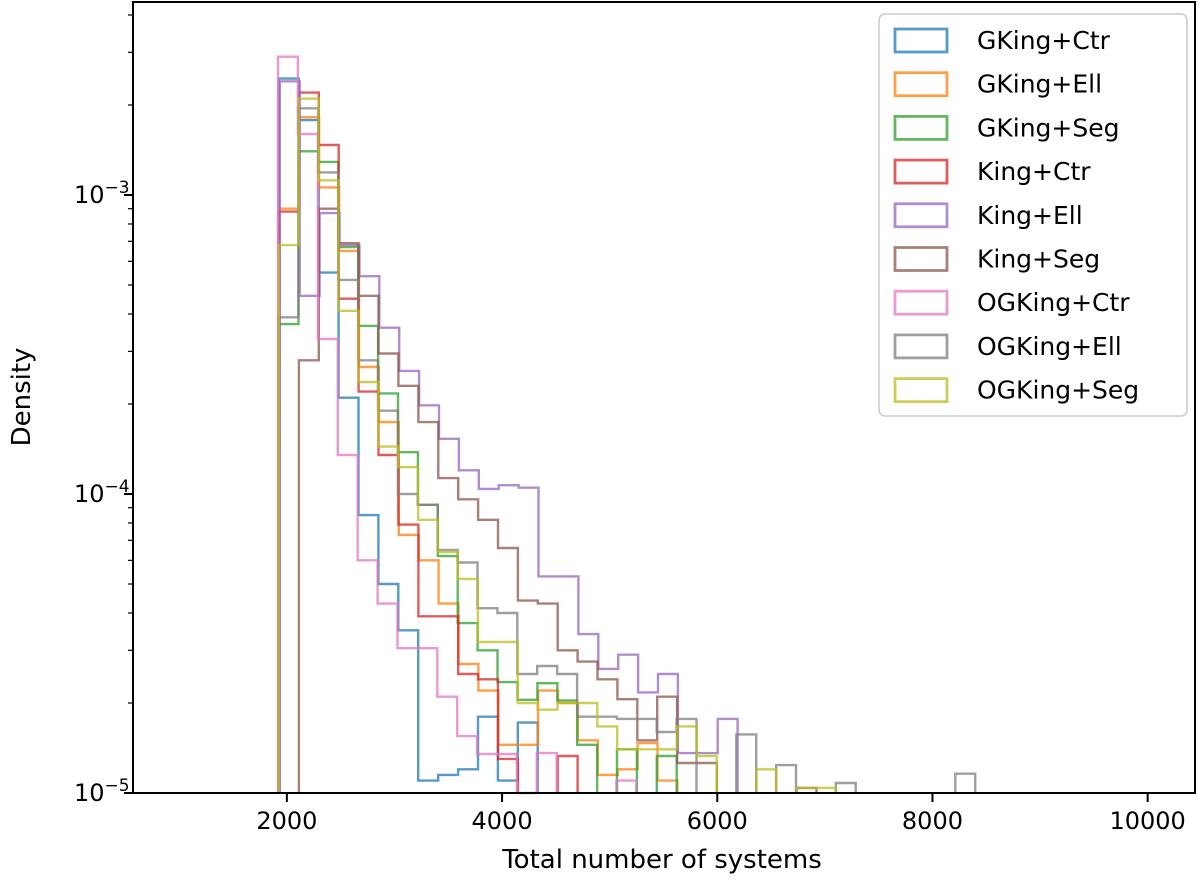 The height and width of the screenshot is (886, 1200). I want to click on legend-label-OGKing+Ctr: OGKing+Ctr, so click(1053, 302).